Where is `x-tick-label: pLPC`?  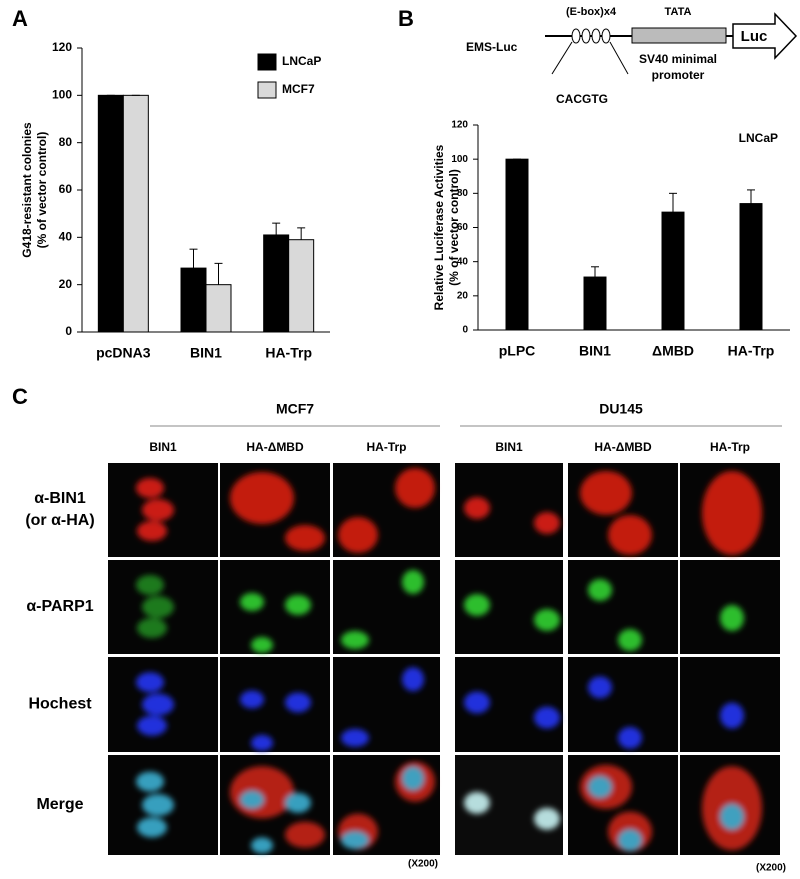 x-tick-label: pLPC is located at coordinates (517, 351).